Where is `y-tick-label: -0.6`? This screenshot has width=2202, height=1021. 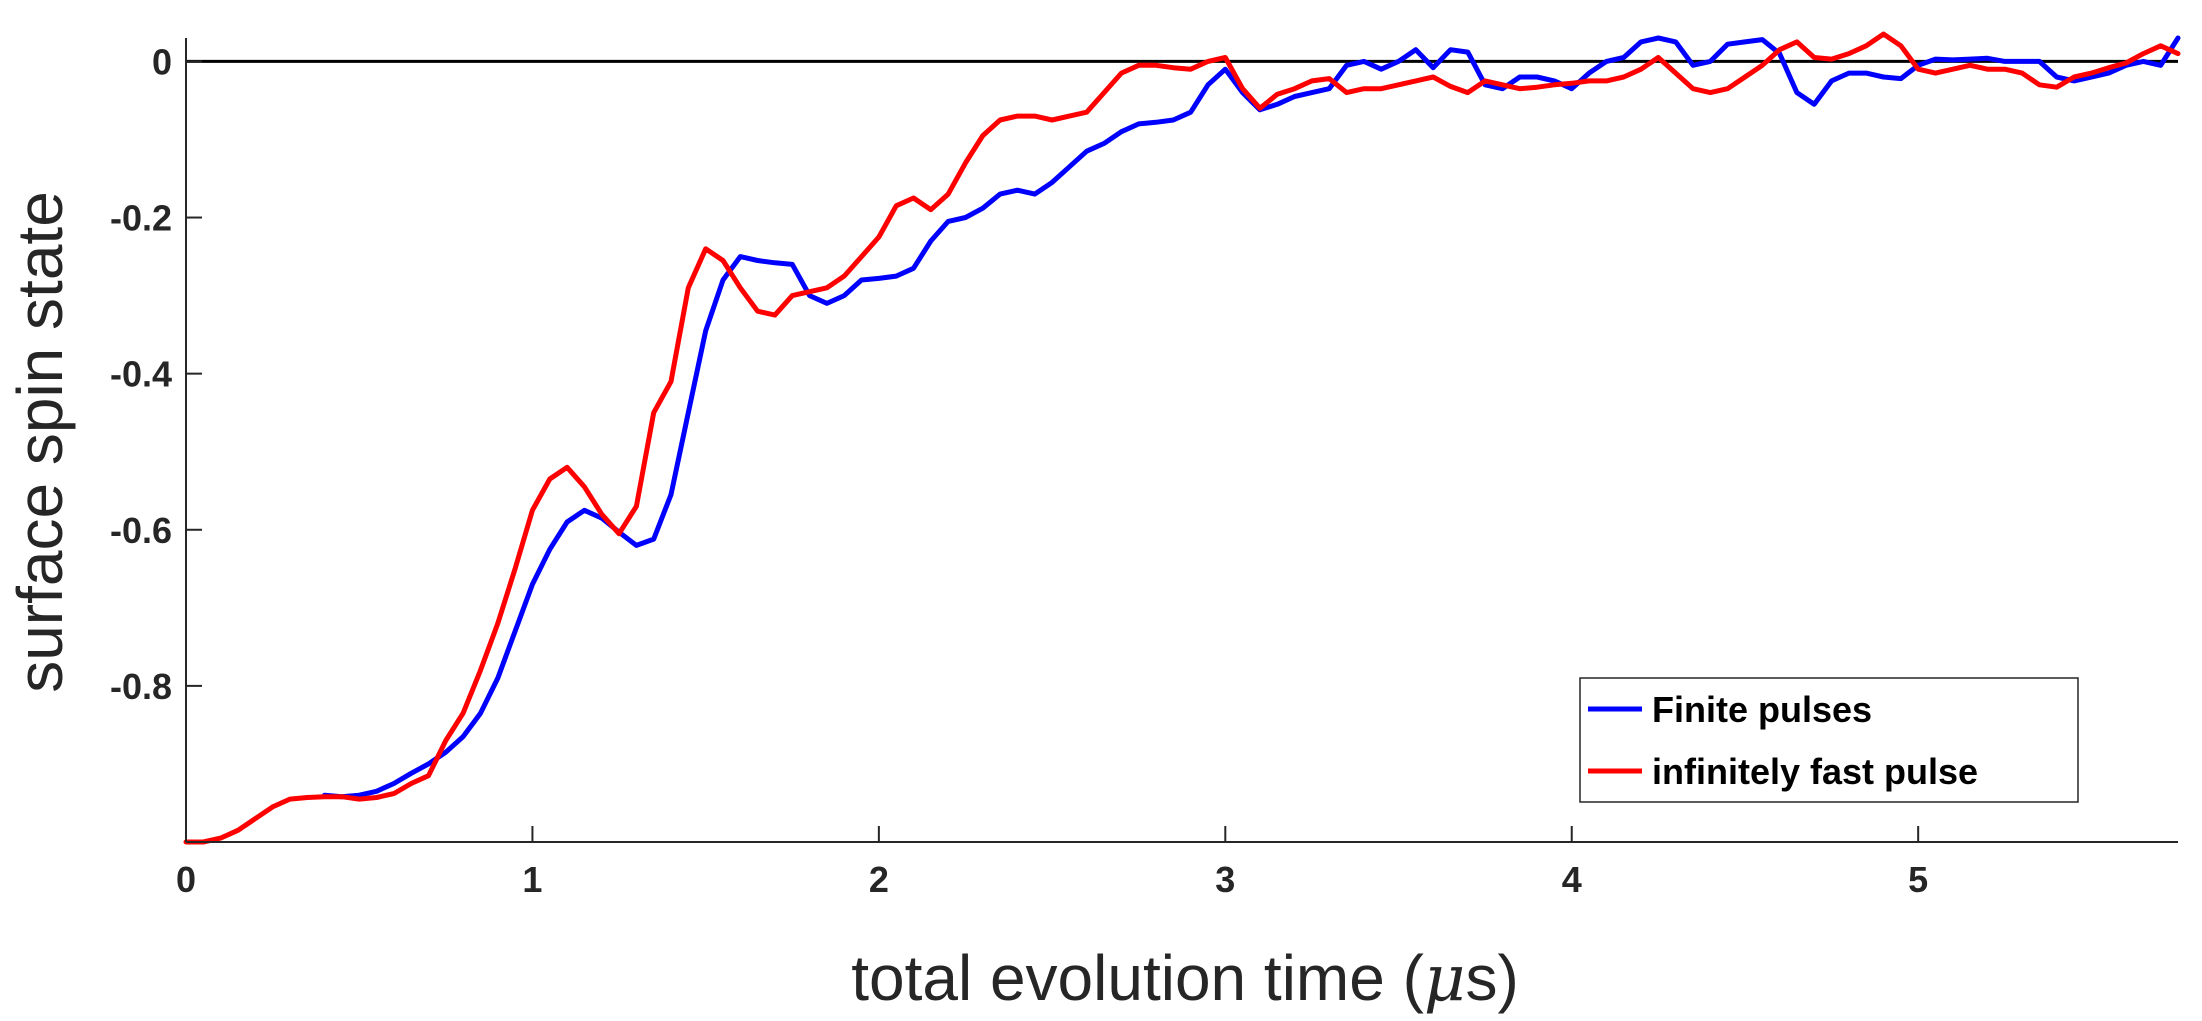
y-tick-label: -0.6 is located at coordinates (141, 530).